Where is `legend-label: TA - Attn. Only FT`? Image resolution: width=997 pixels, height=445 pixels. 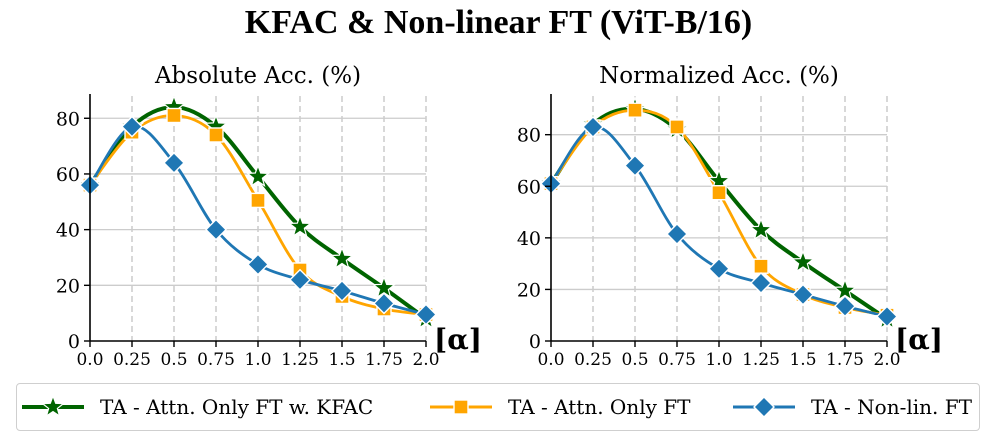 legend-label: TA - Attn. Only FT is located at coordinates (599, 407).